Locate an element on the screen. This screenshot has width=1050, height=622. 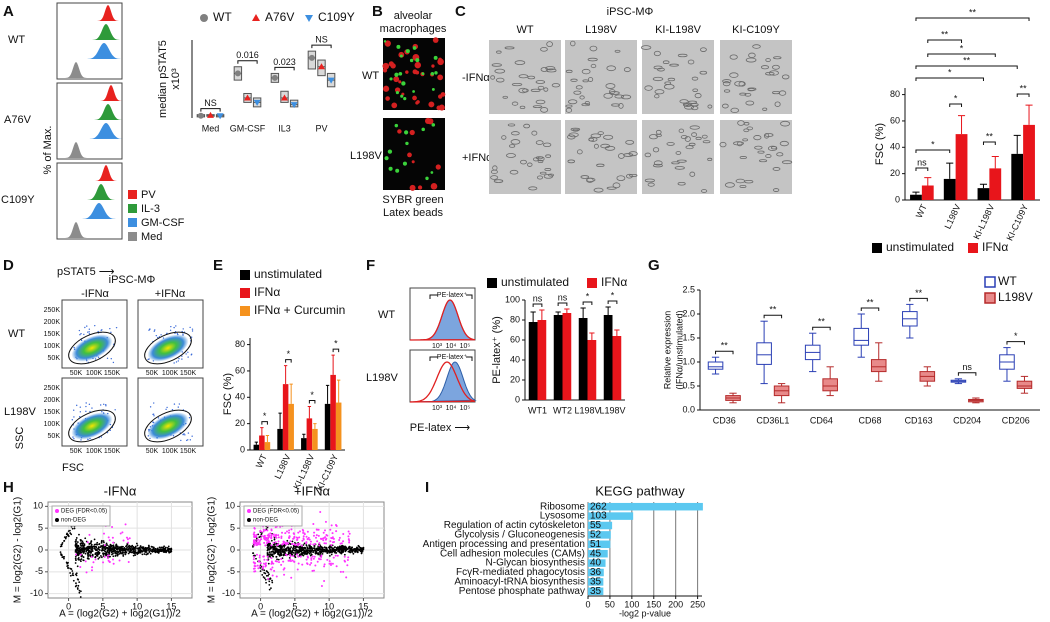
y-tick-label: 0.0 is located at coordinates (688, 409).